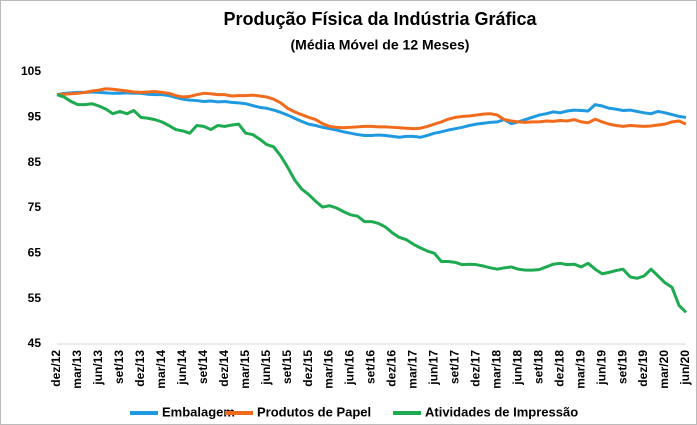 The image size is (697, 425). I want to click on x-tick-label: dez/19, so click(643, 368).